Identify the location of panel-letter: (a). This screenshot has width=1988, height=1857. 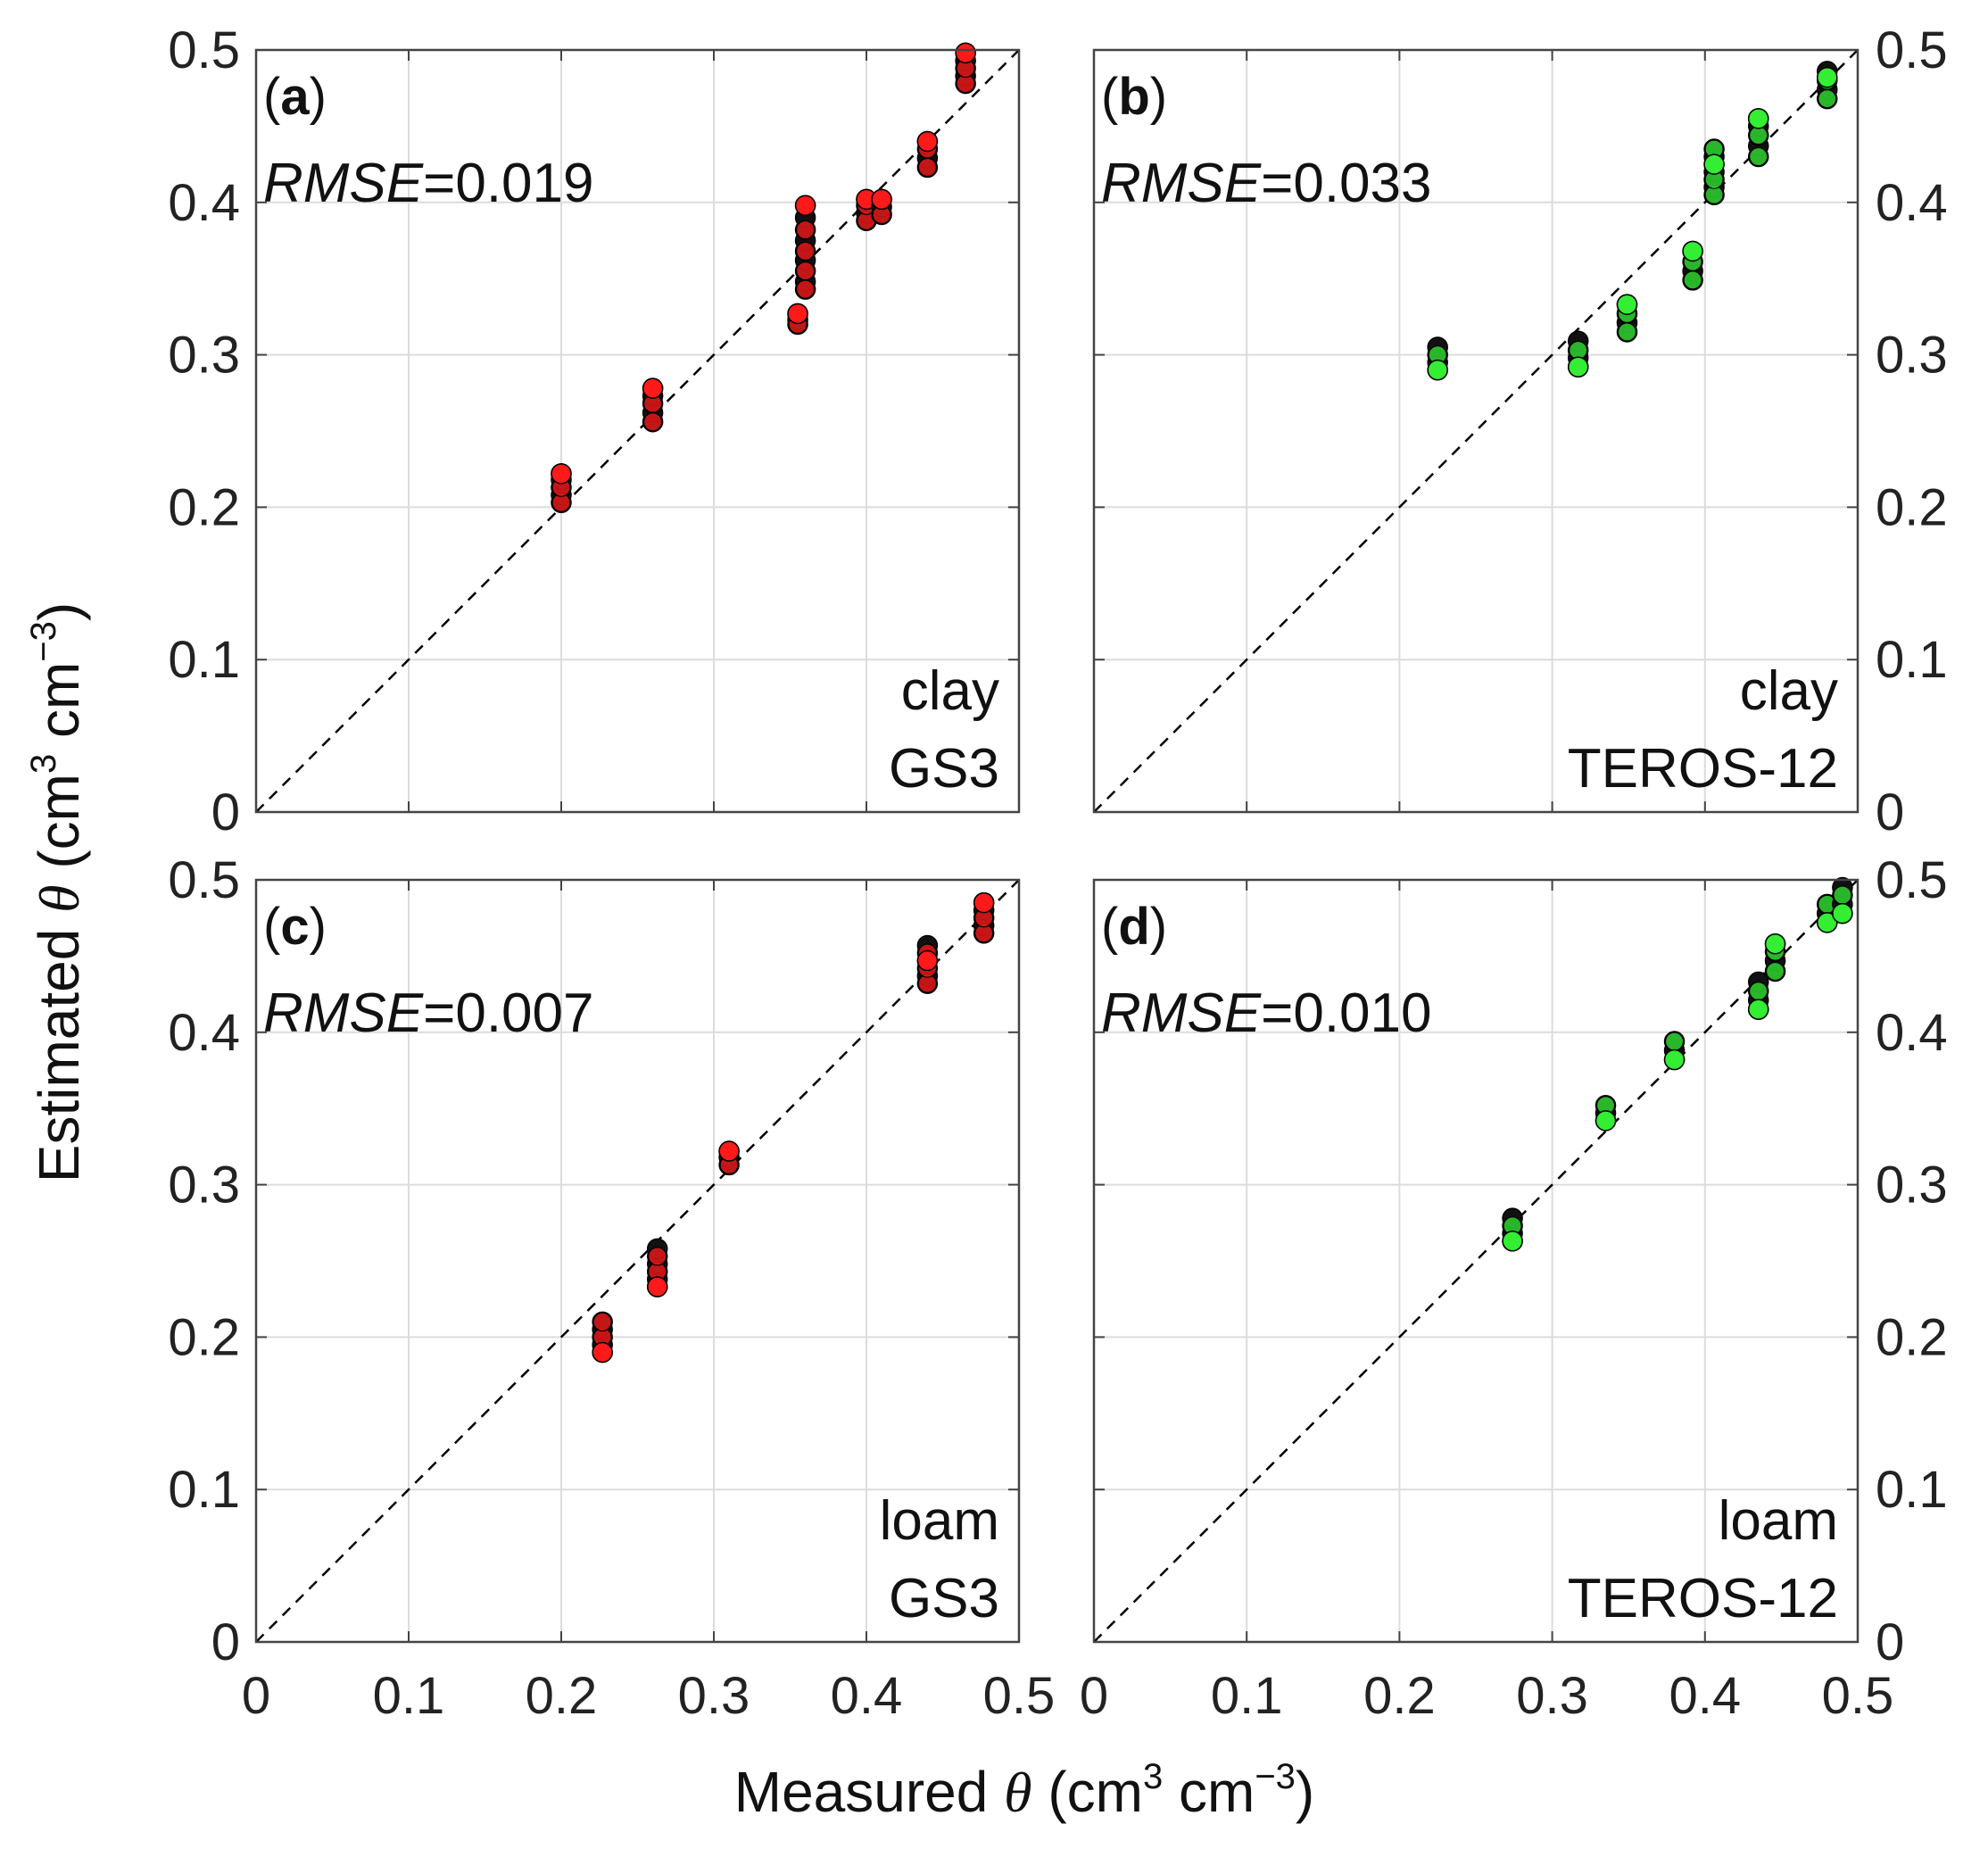
(295, 97).